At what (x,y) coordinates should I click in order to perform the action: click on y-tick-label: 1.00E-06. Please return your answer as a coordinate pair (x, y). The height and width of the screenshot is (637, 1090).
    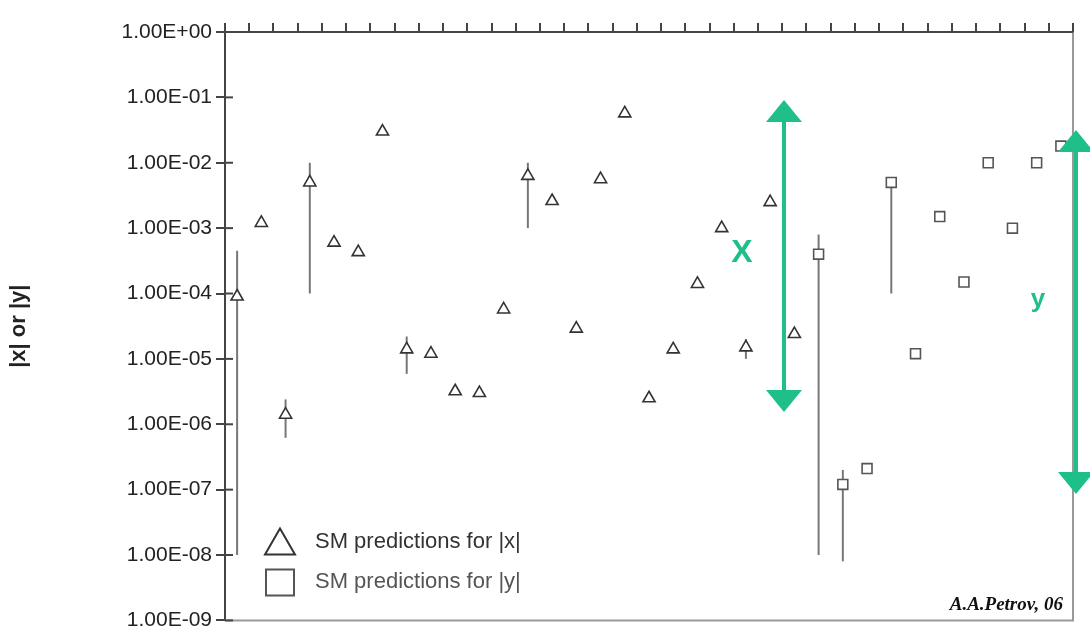
    Looking at the image, I should click on (169, 423).